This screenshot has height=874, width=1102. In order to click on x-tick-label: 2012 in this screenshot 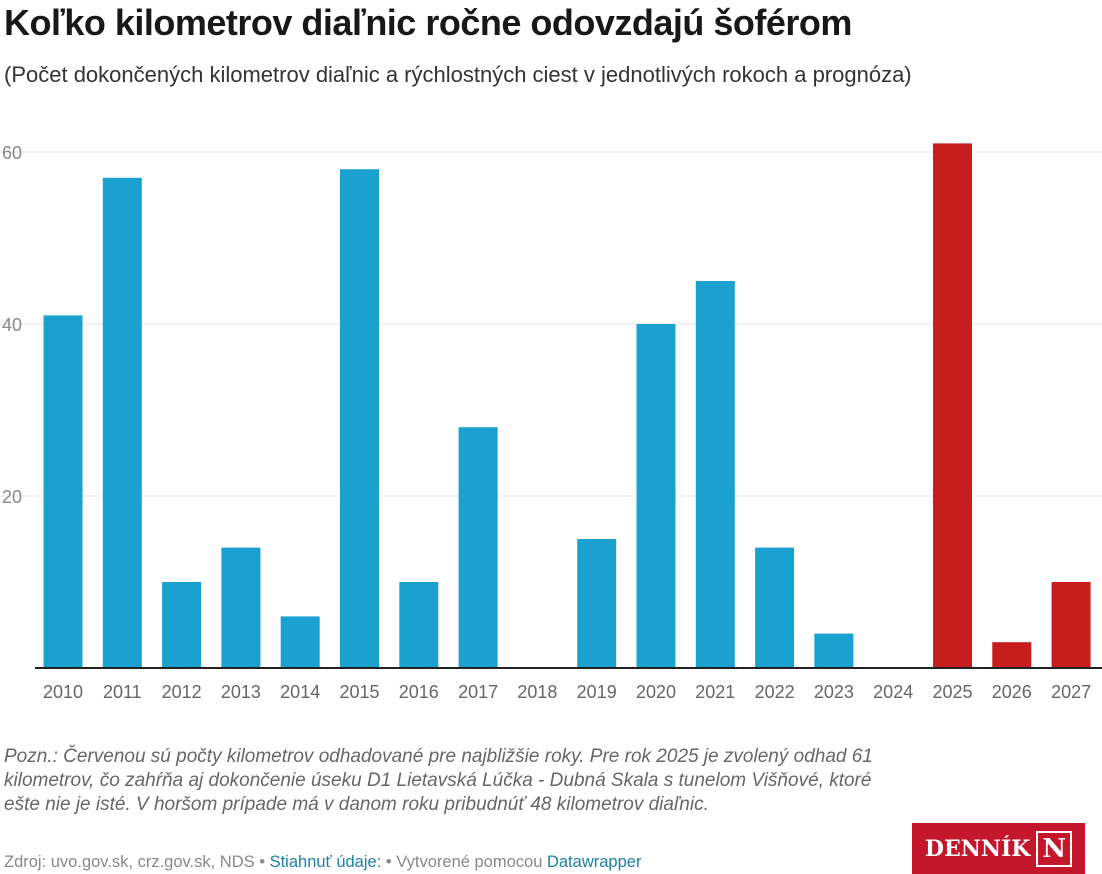, I will do `click(182, 692)`.